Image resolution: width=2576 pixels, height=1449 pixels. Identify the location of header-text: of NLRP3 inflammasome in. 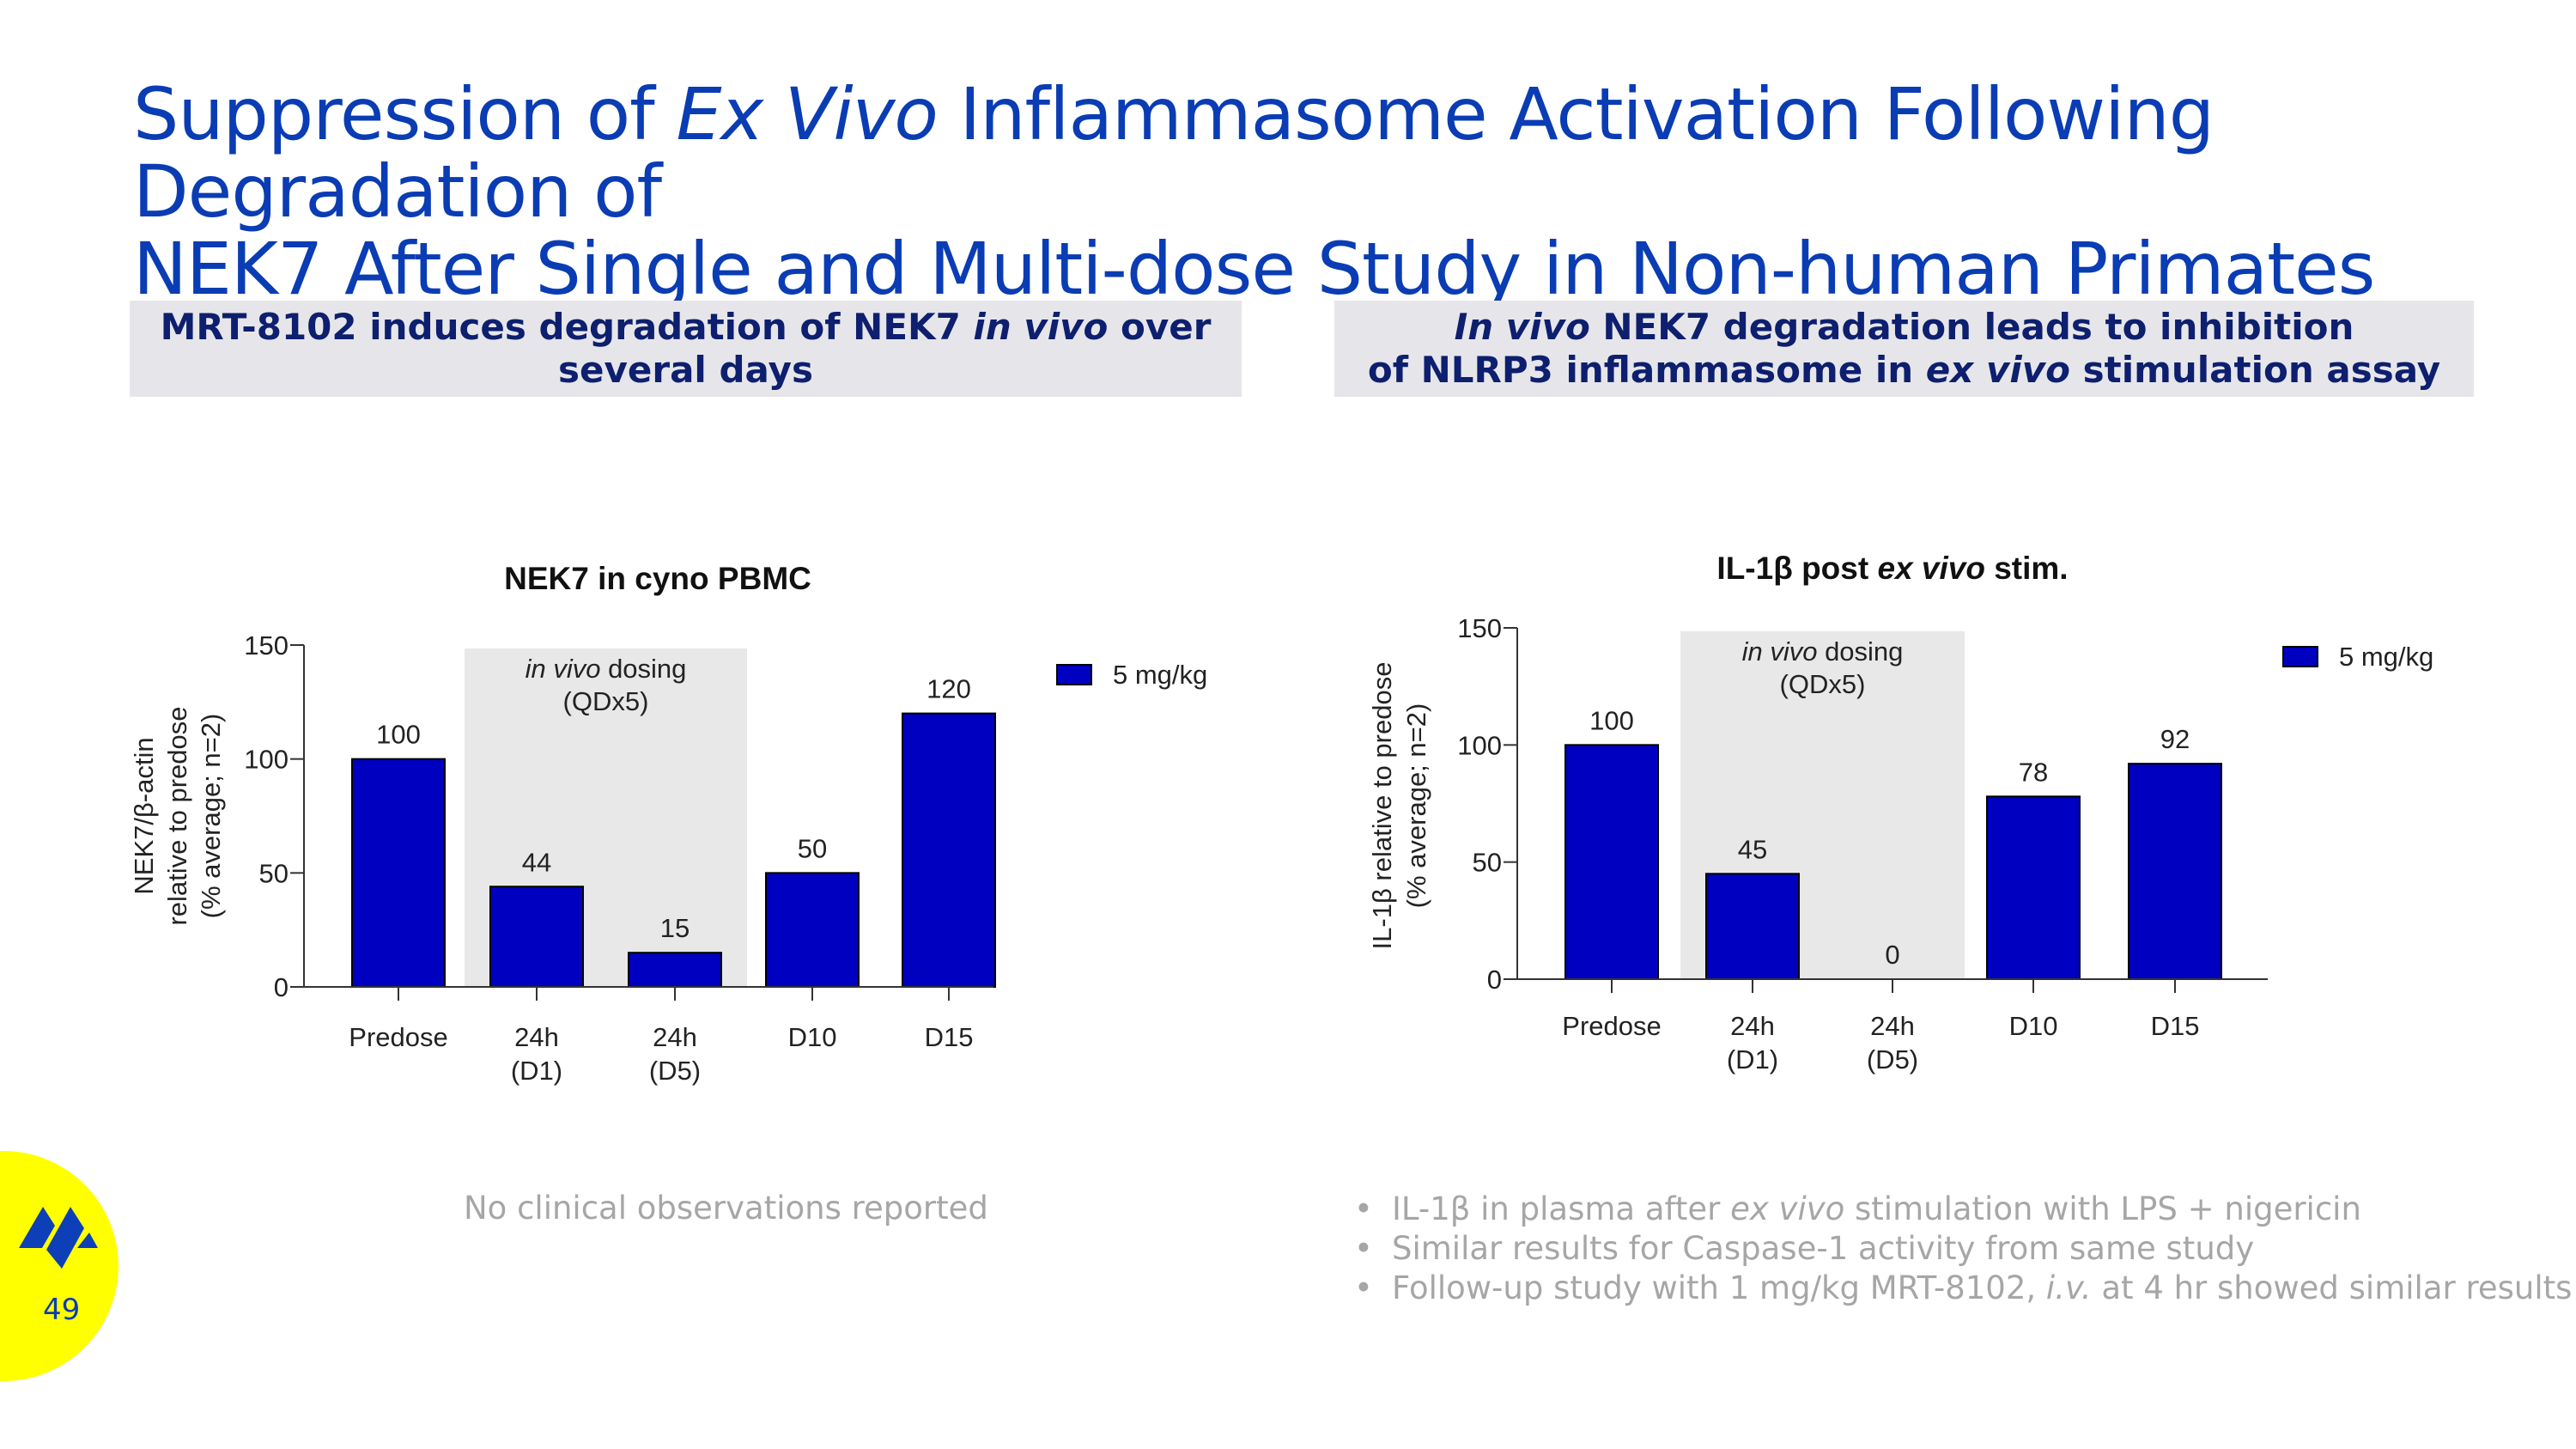
(1646, 370).